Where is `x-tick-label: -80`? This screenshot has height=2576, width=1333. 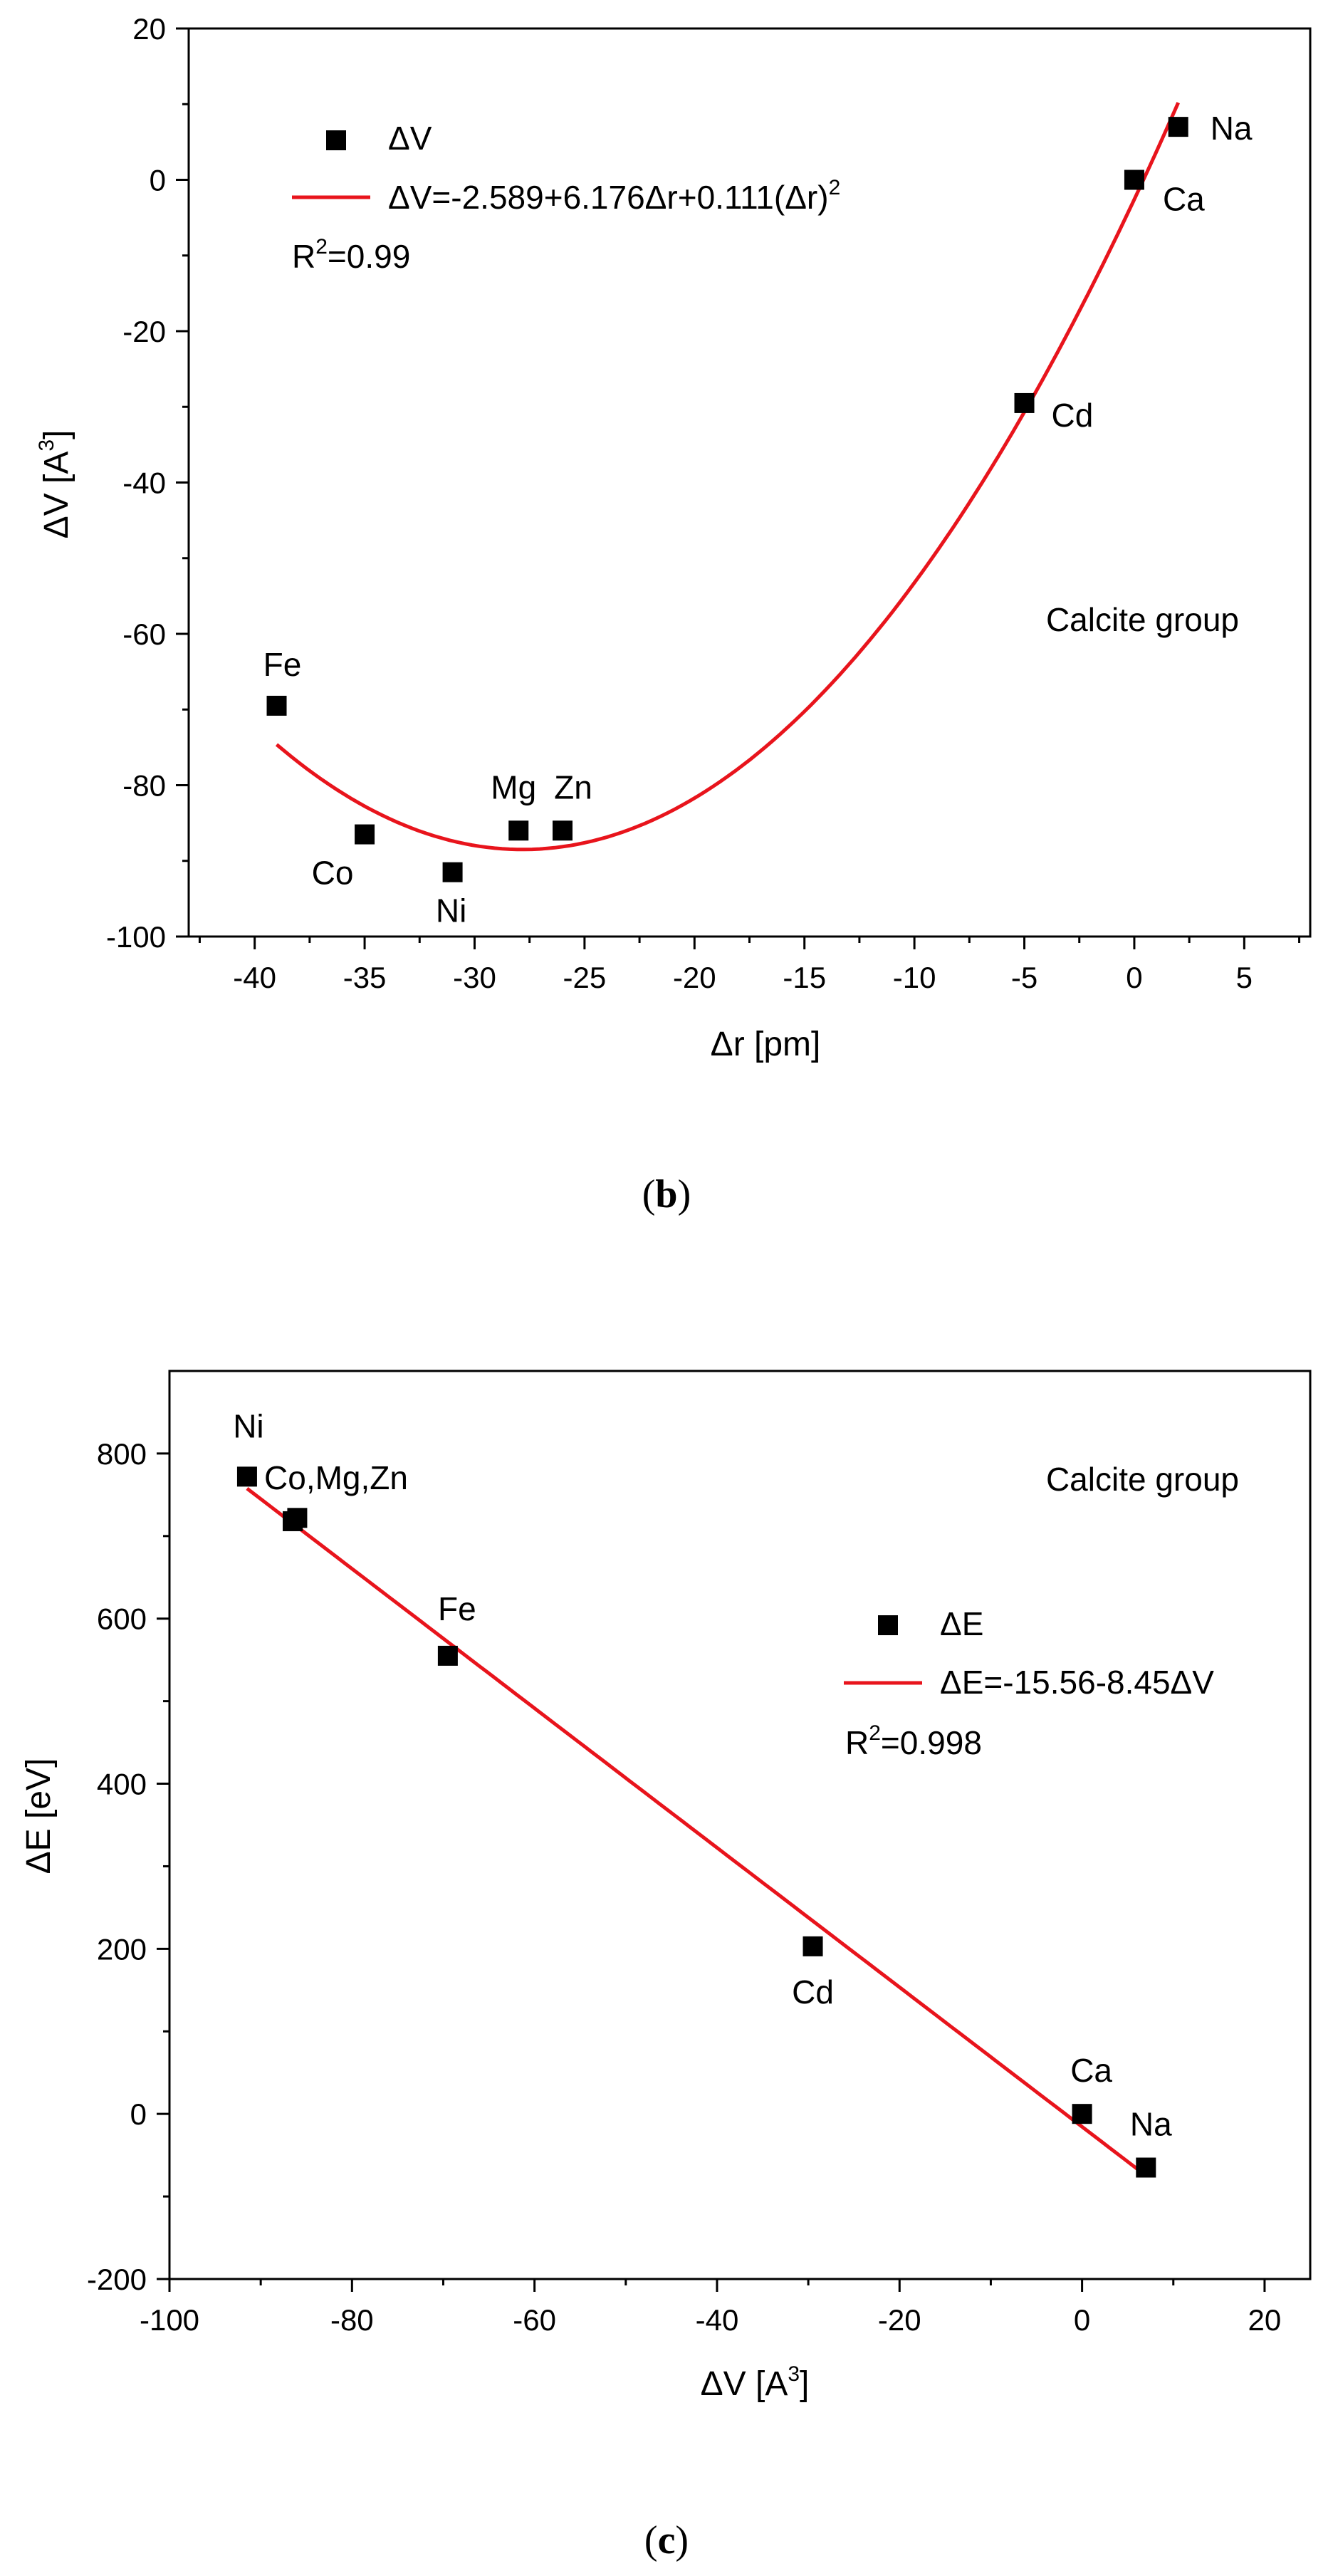
x-tick-label: -80 is located at coordinates (352, 2320).